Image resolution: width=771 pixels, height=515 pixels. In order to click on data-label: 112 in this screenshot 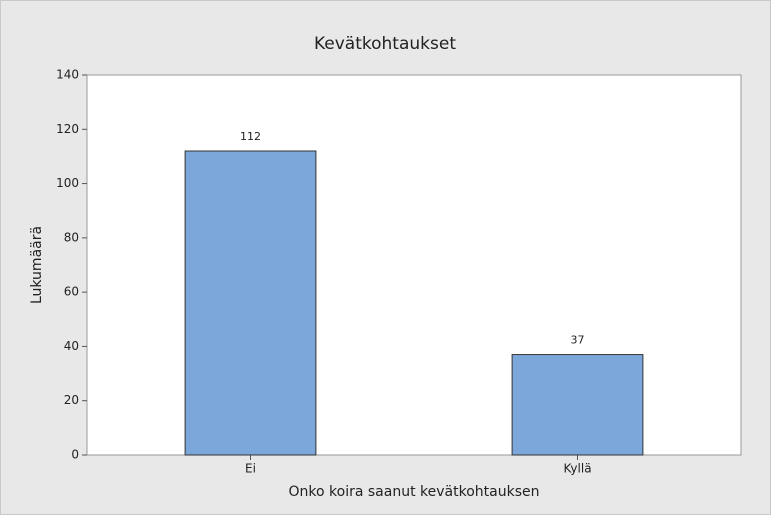, I will do `click(250, 136)`.